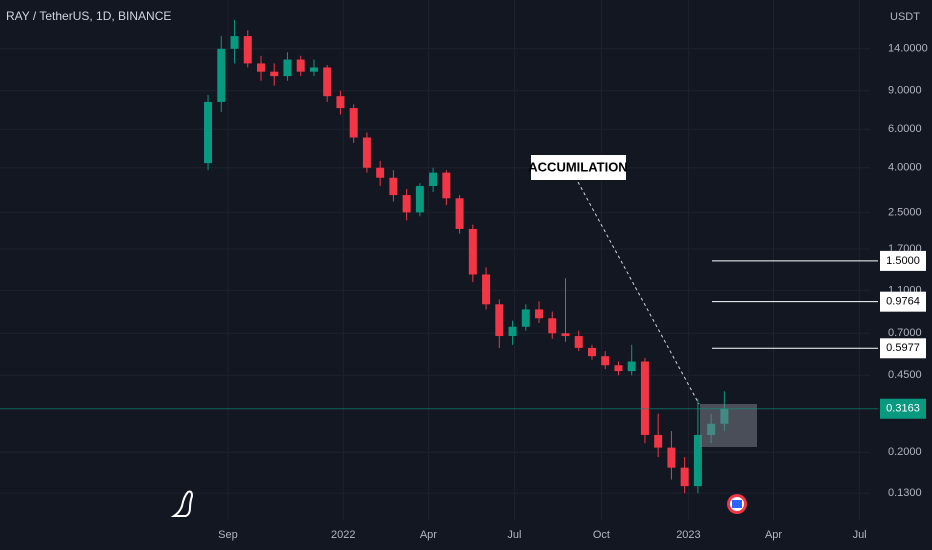 The image size is (932, 550). What do you see at coordinates (343, 535) in the screenshot?
I see `x-tick-label: 2022` at bounding box center [343, 535].